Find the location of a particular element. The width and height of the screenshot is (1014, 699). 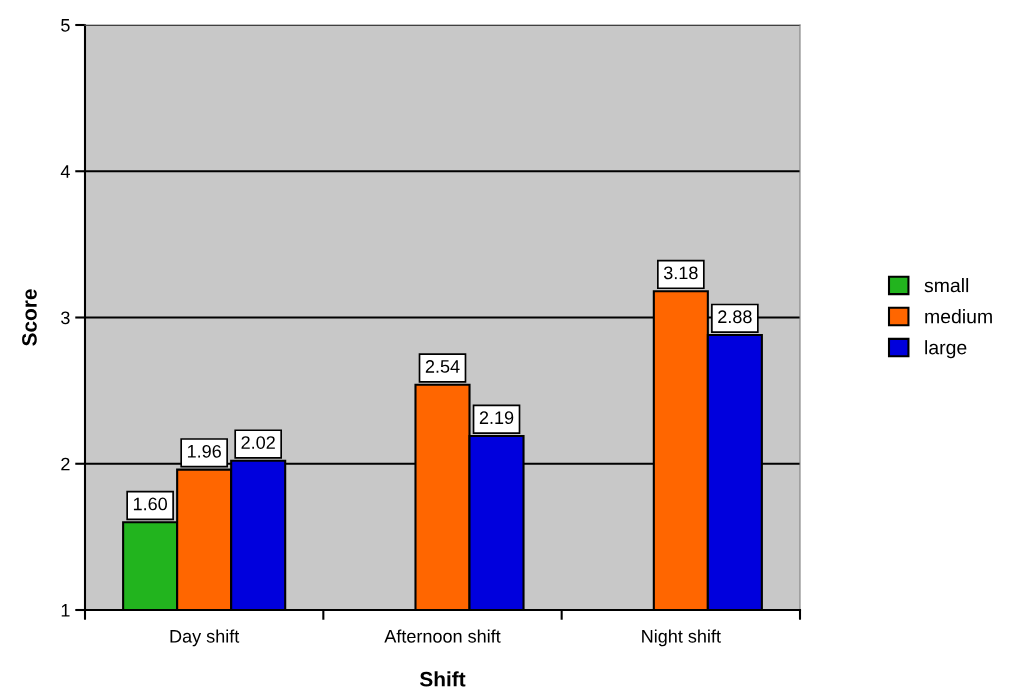

legend-label: medium is located at coordinates (958, 316).